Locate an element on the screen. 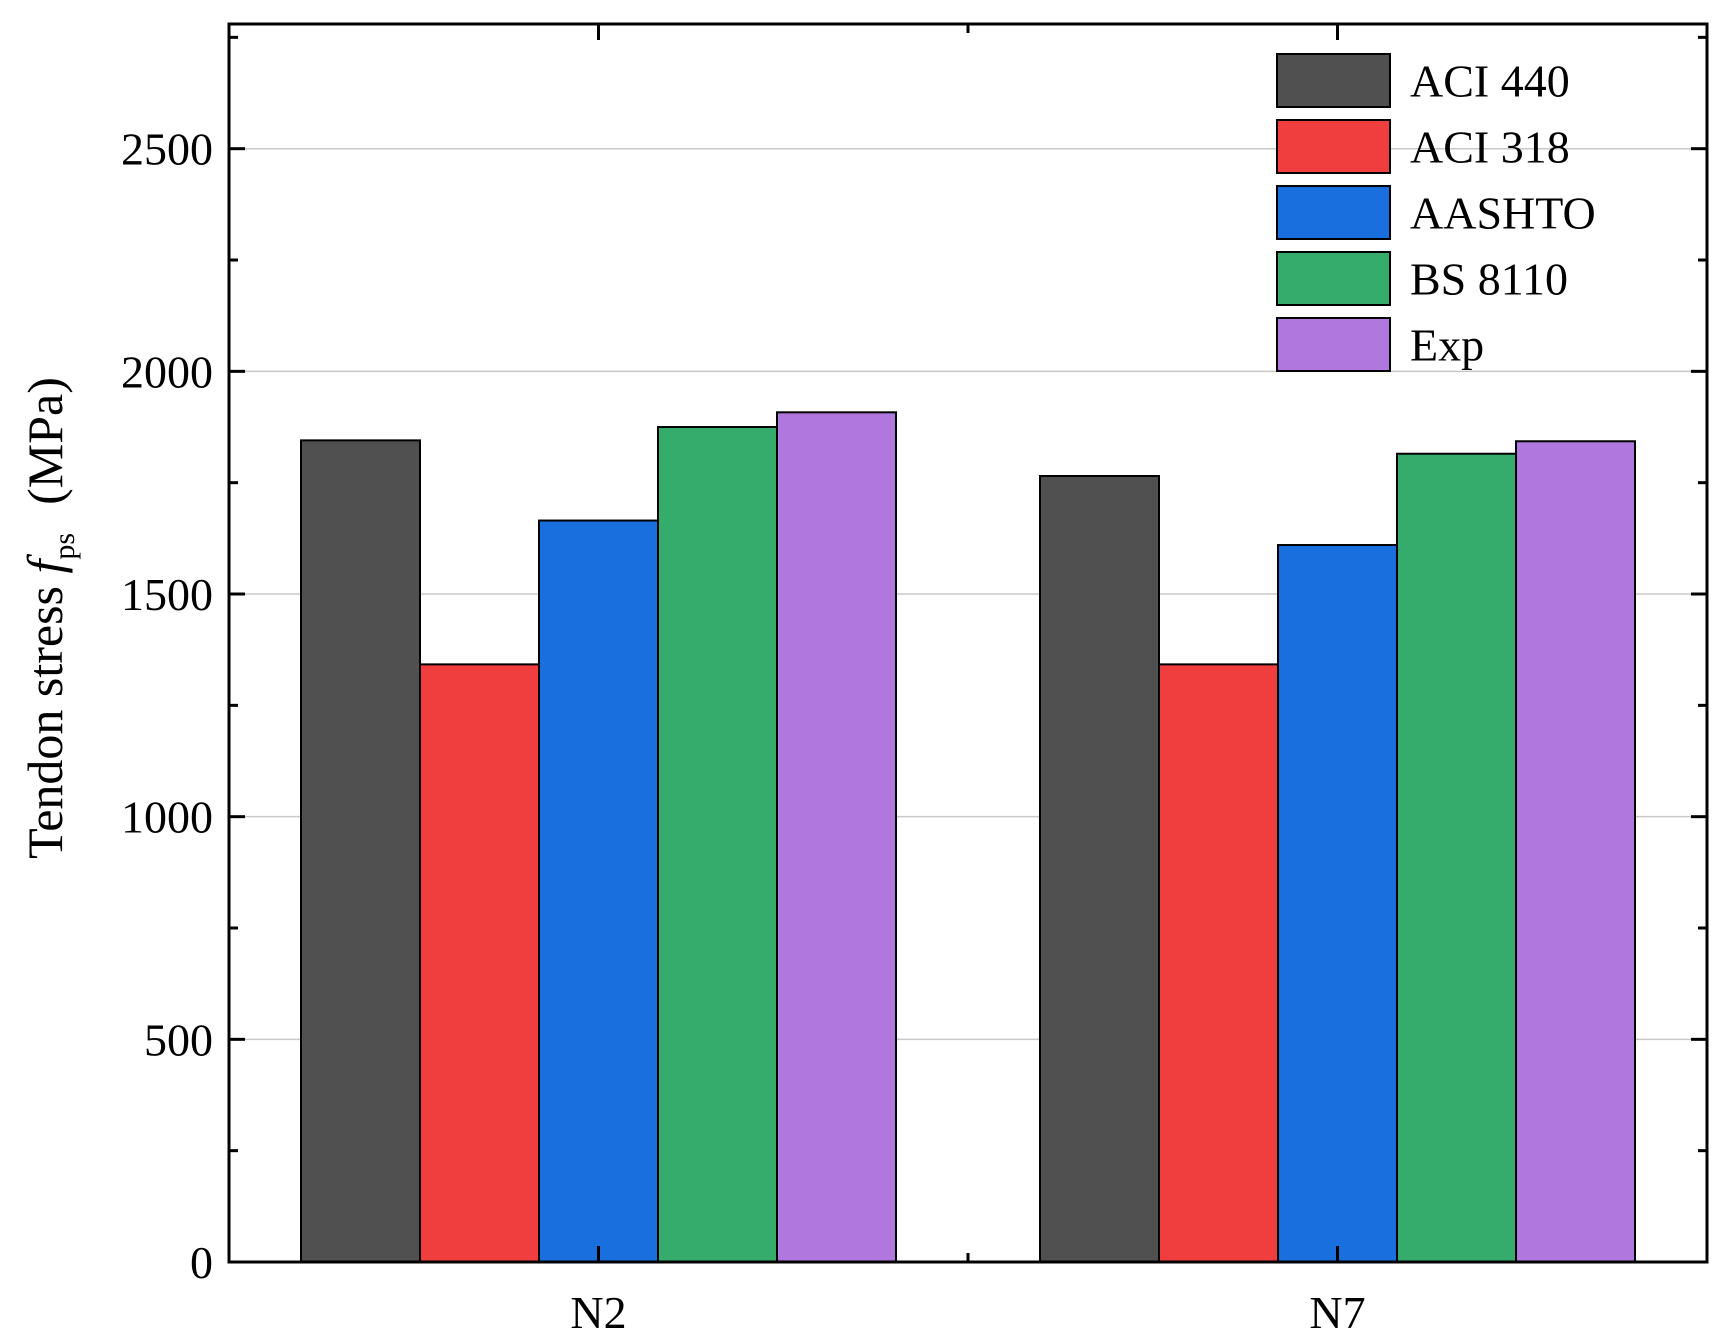  y-tick-label: 2500 is located at coordinates (167, 149).